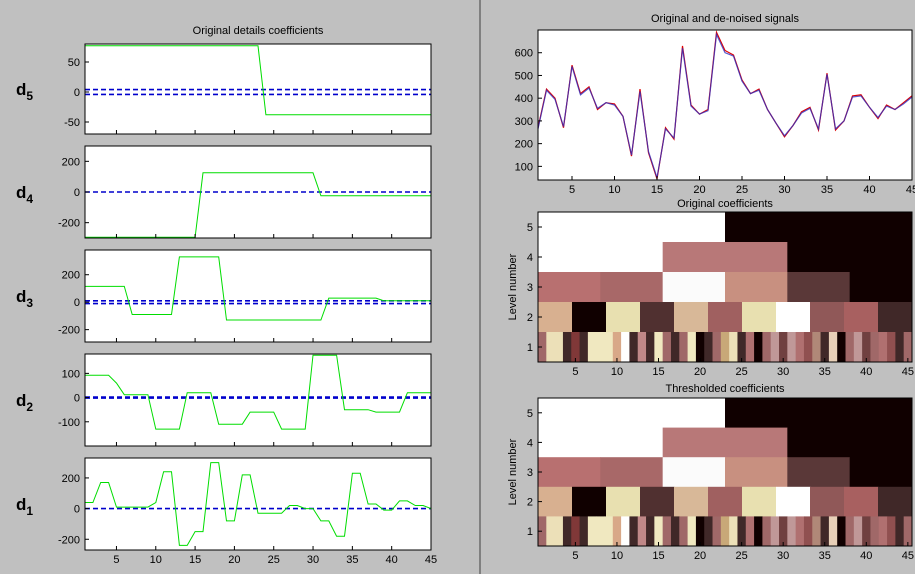  Describe the element at coordinates (392, 560) in the screenshot. I see `x-tick-label: 40` at that location.